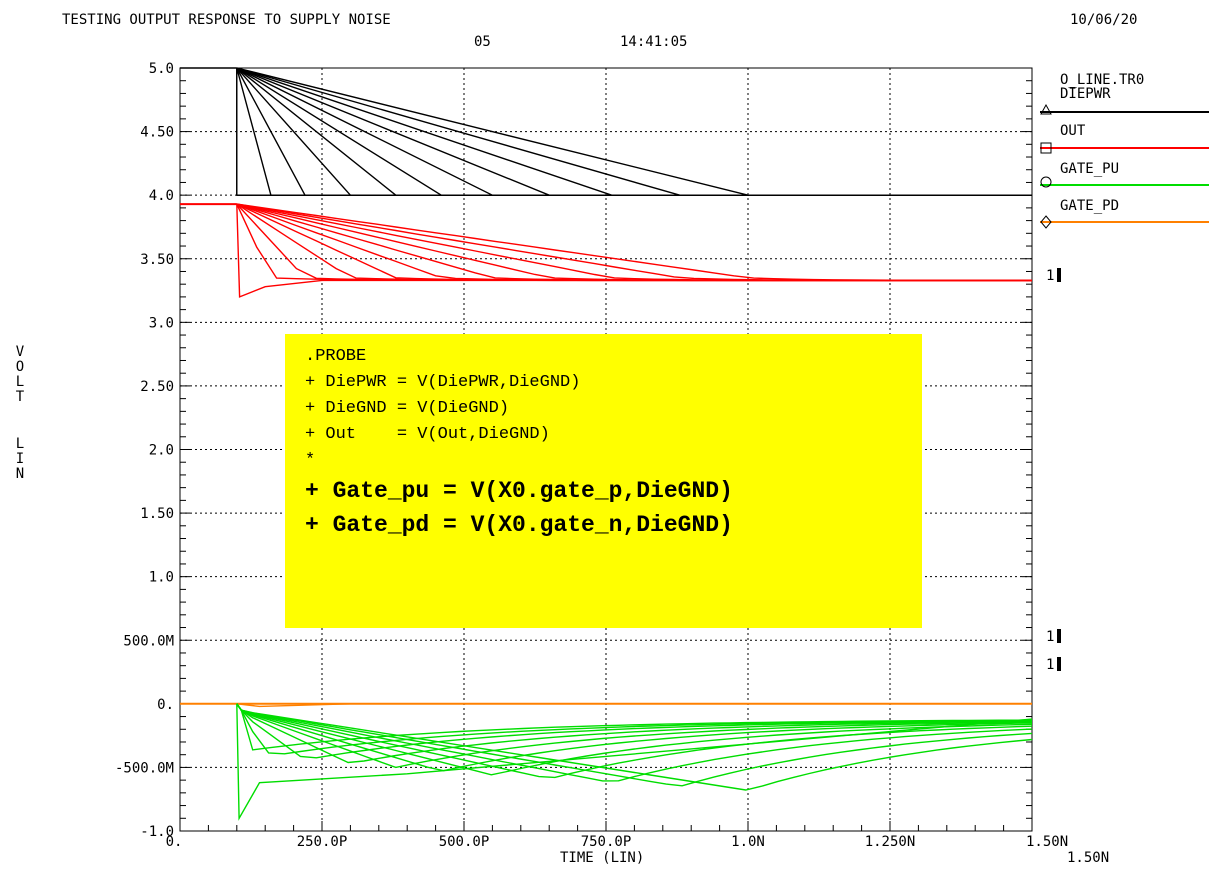  Describe the element at coordinates (157, 387) in the screenshot. I see `y-tick-label: 2.50` at that location.